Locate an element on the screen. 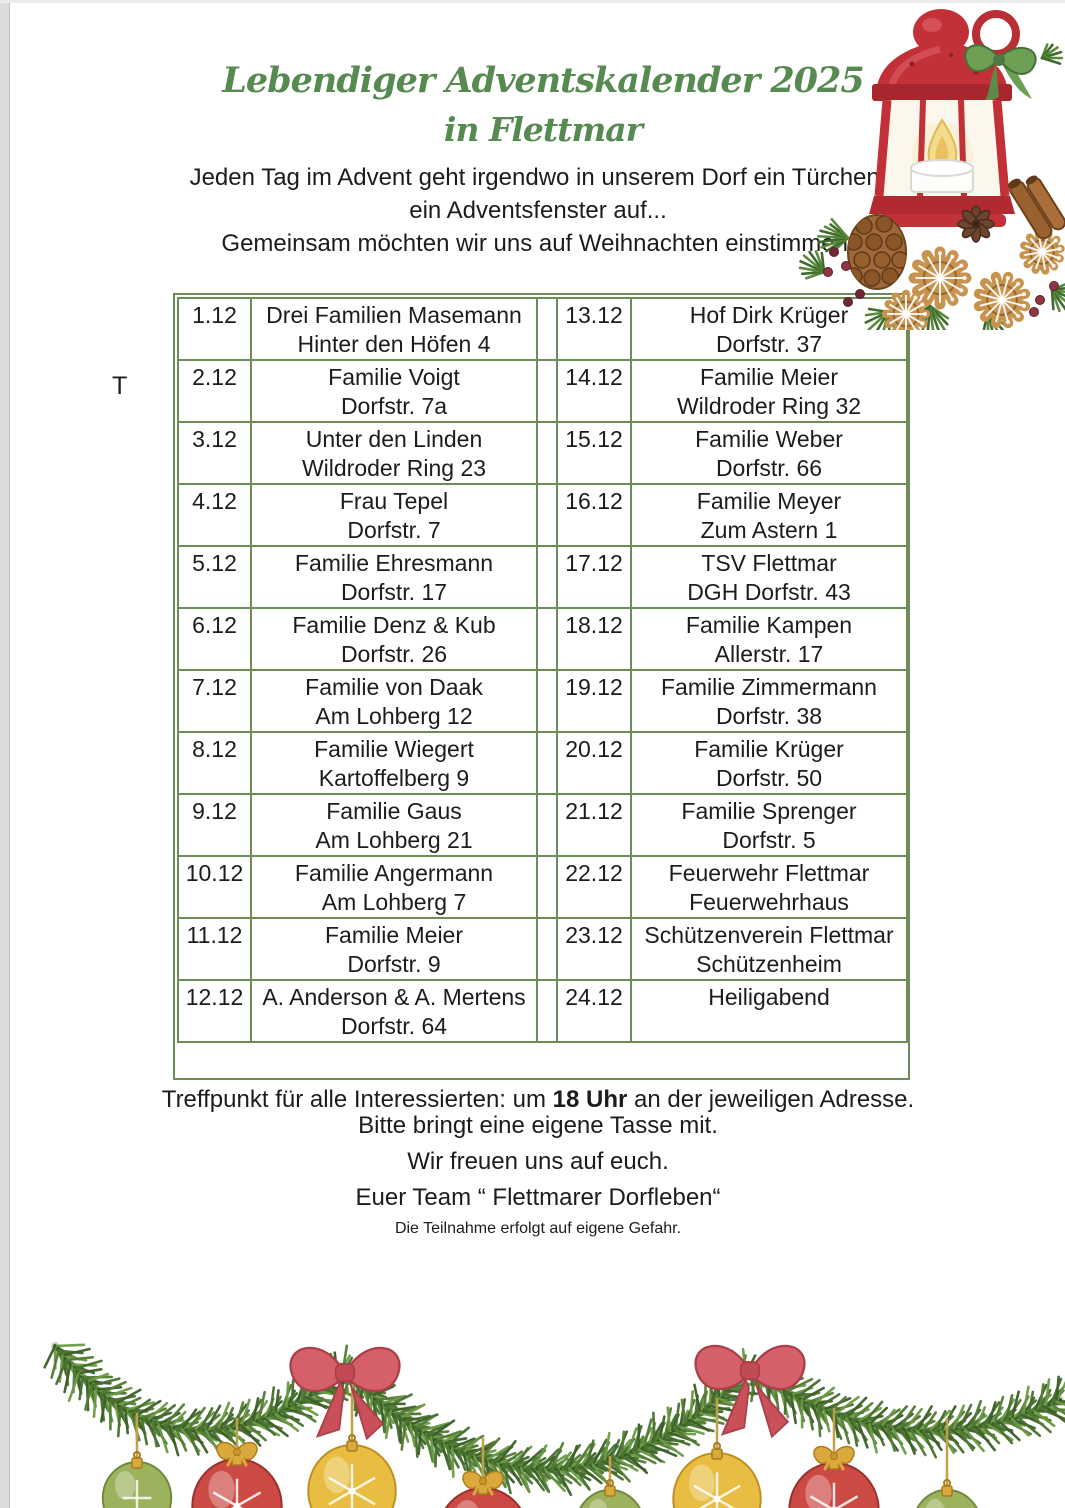 This screenshot has width=1065, height=1508. host-address: Dorfstr. 37 is located at coordinates (769, 344).